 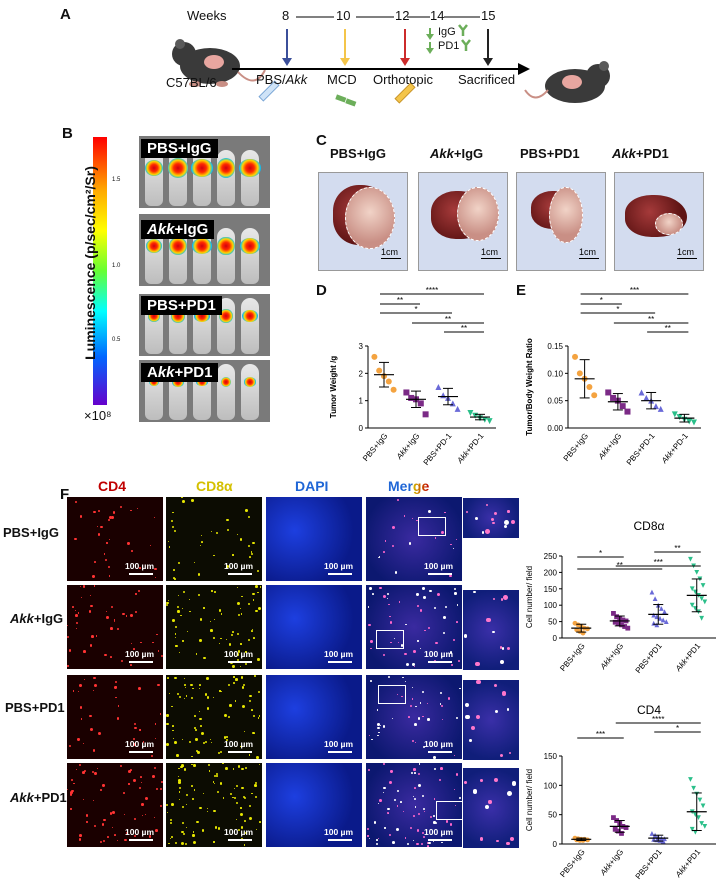 What do you see at coordinates (600, 734) in the screenshot?
I see `significance-label: ***` at bounding box center [600, 734].